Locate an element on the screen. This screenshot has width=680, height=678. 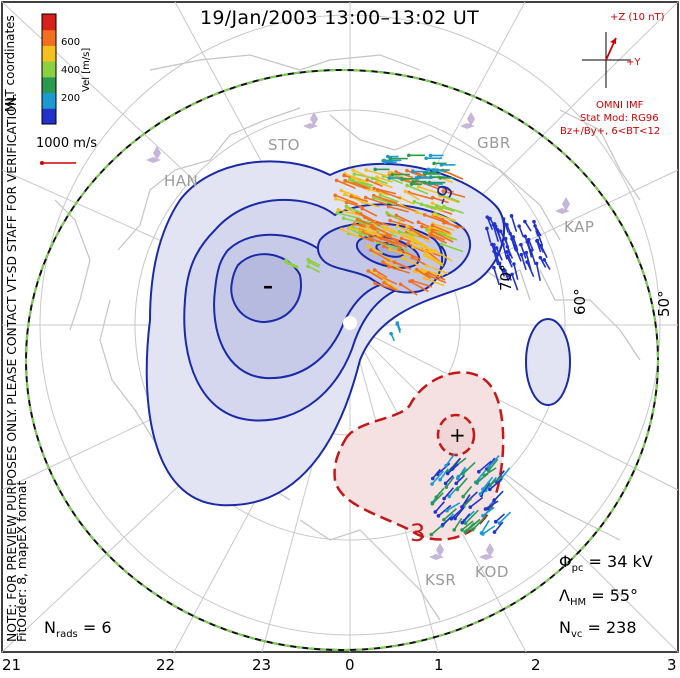
imf-z-label: +Z (10 nT) is located at coordinates (637, 17).